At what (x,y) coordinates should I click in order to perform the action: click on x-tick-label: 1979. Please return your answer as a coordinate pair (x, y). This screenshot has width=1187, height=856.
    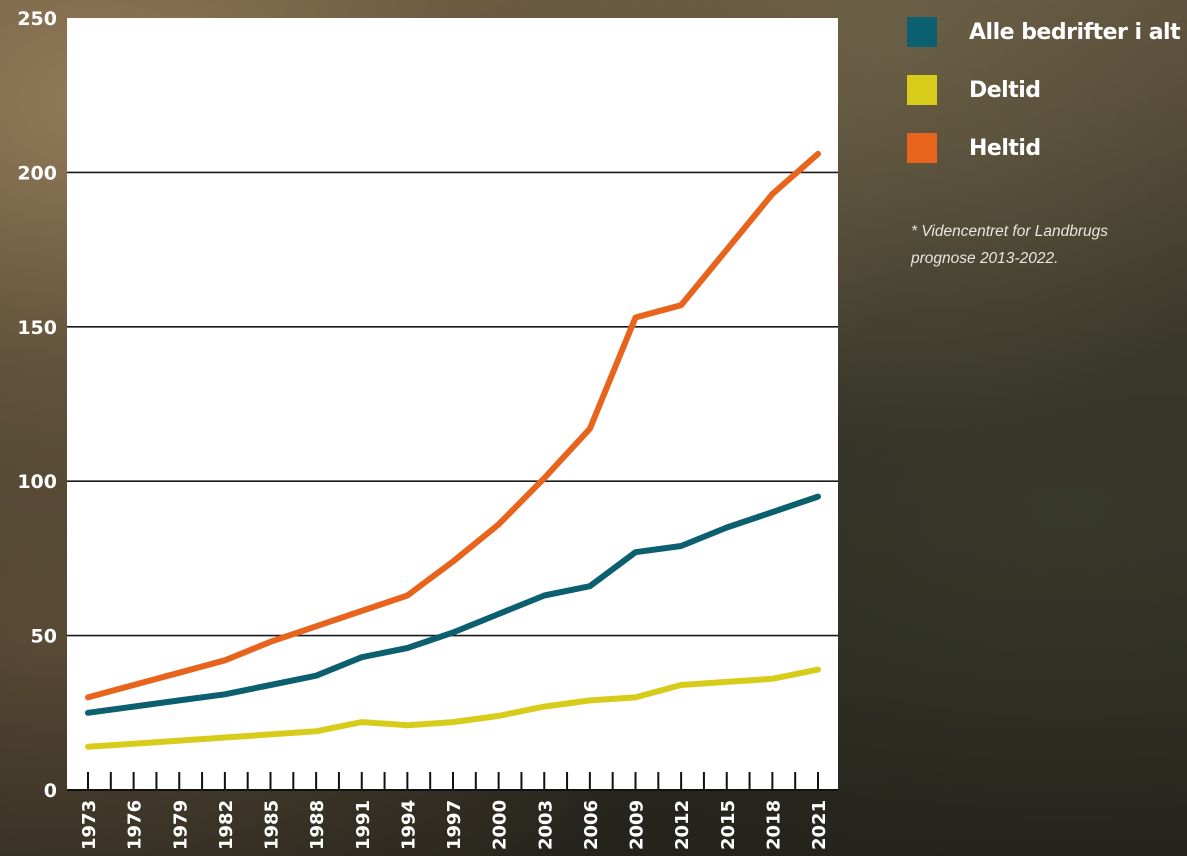
    Looking at the image, I should click on (180, 825).